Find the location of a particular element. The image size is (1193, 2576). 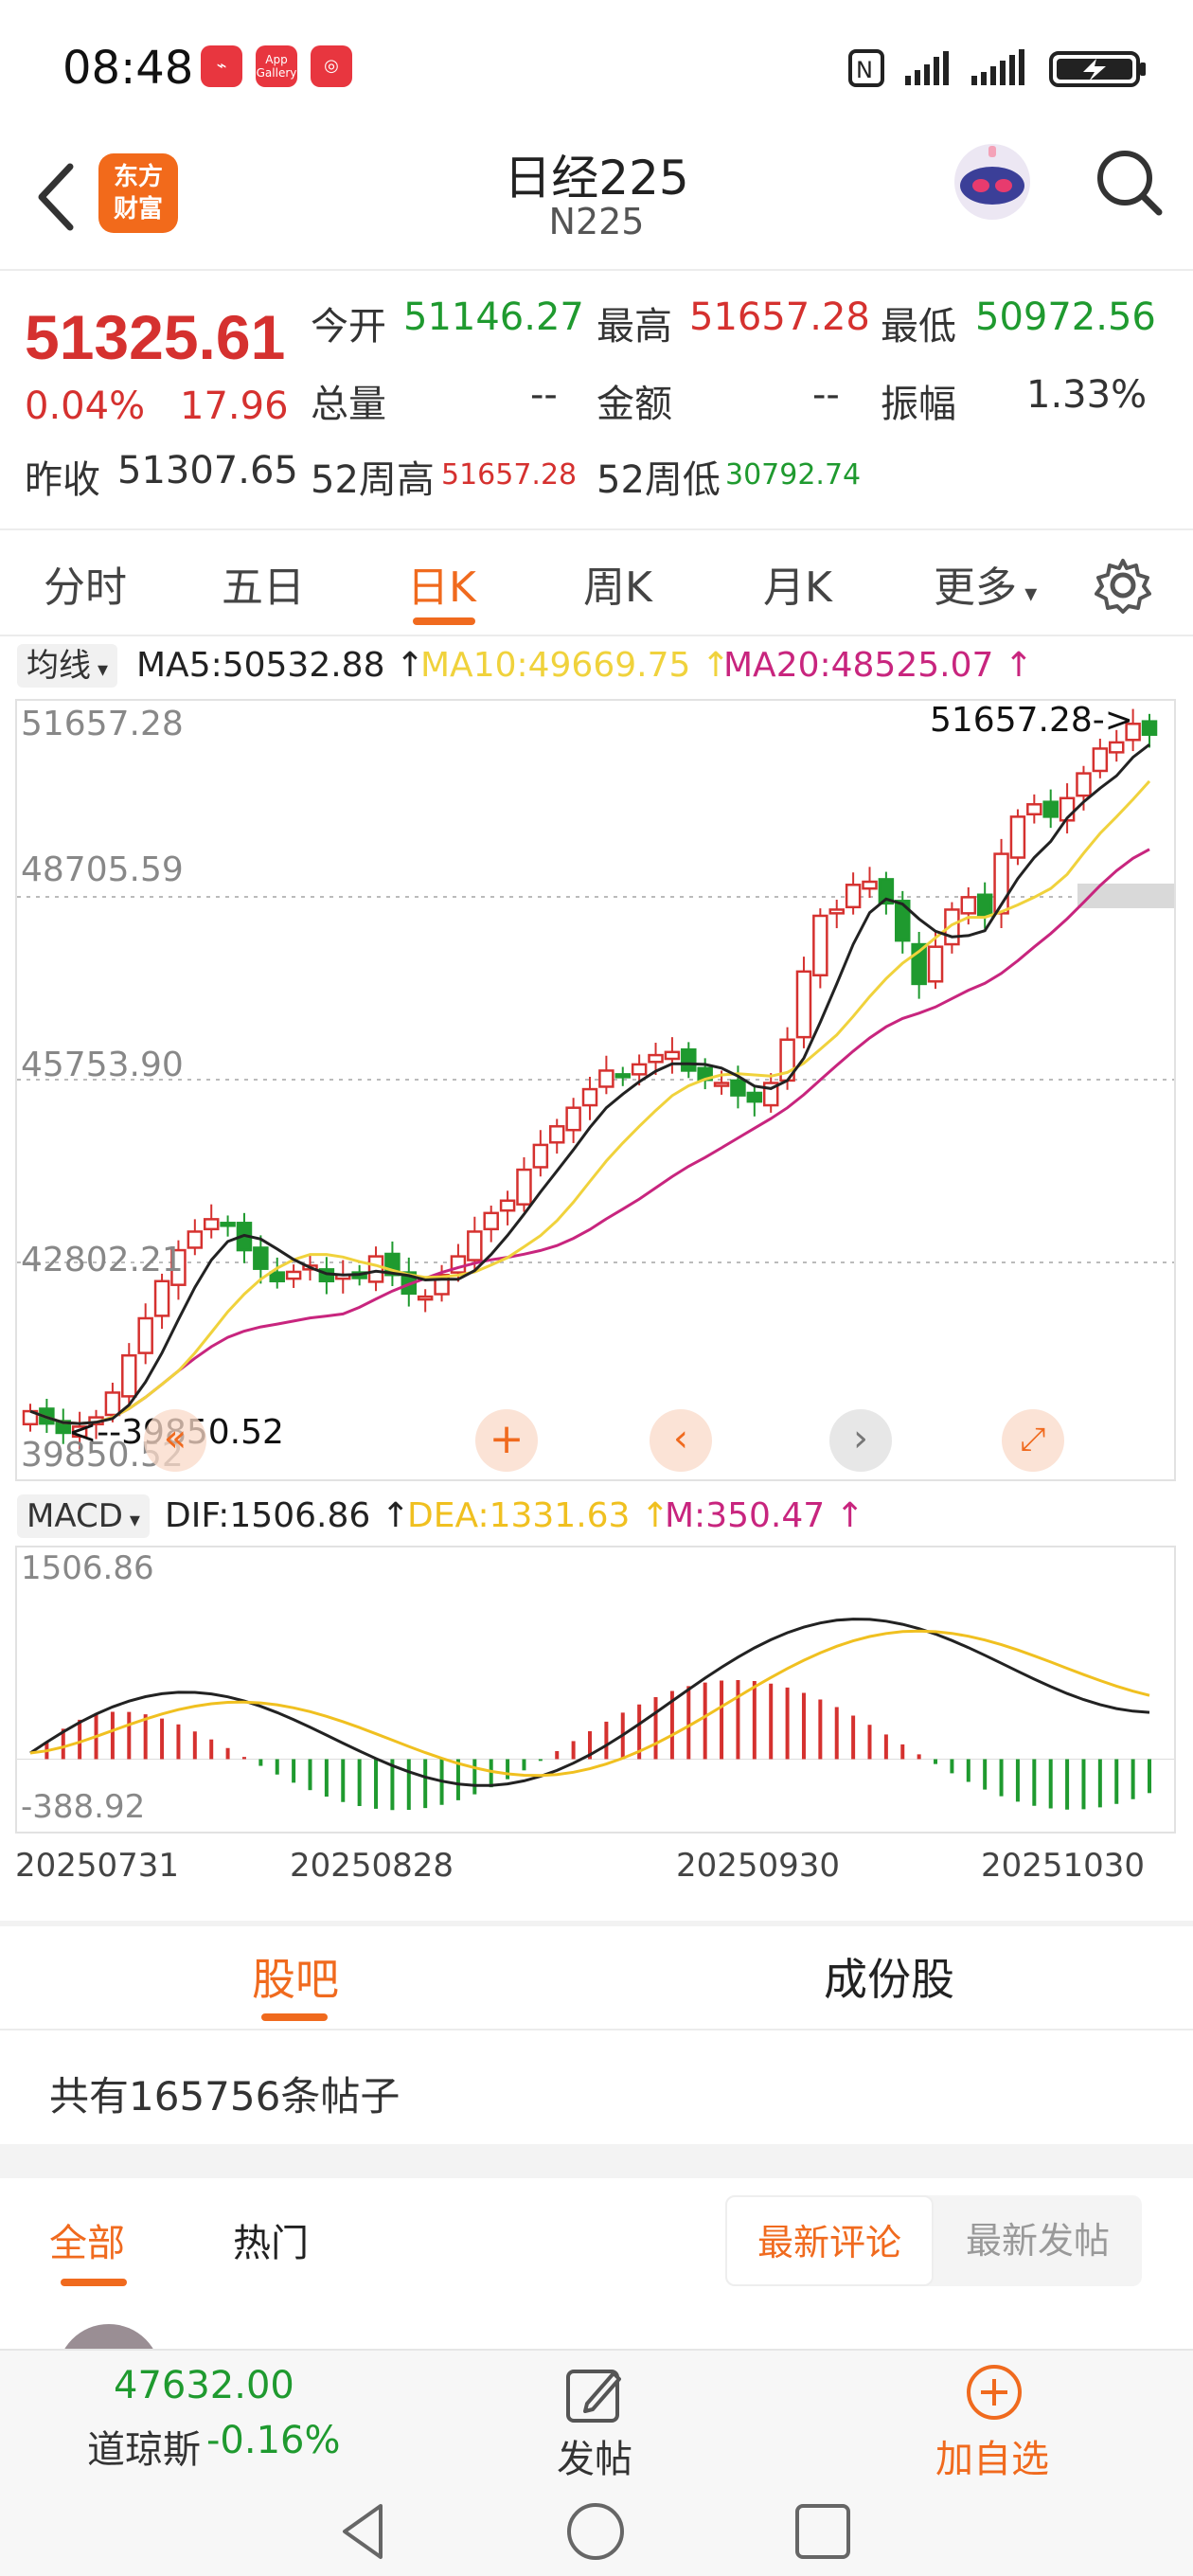

app-gallery-icon: App Gallery is located at coordinates (276, 66).